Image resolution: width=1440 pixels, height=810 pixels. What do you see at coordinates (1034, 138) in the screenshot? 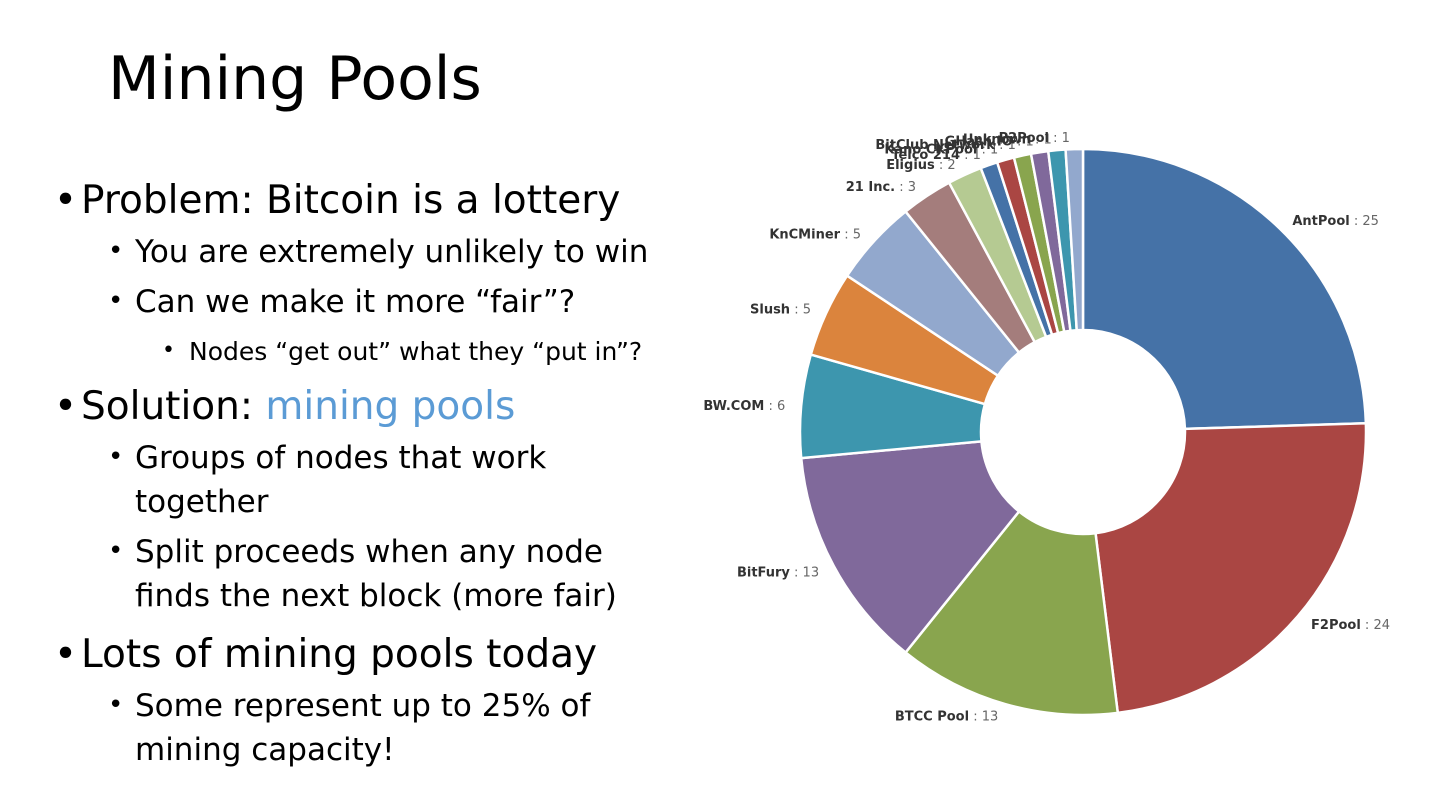
I see `pie-label-p2pool: P2Pool : 1` at bounding box center [1034, 138].